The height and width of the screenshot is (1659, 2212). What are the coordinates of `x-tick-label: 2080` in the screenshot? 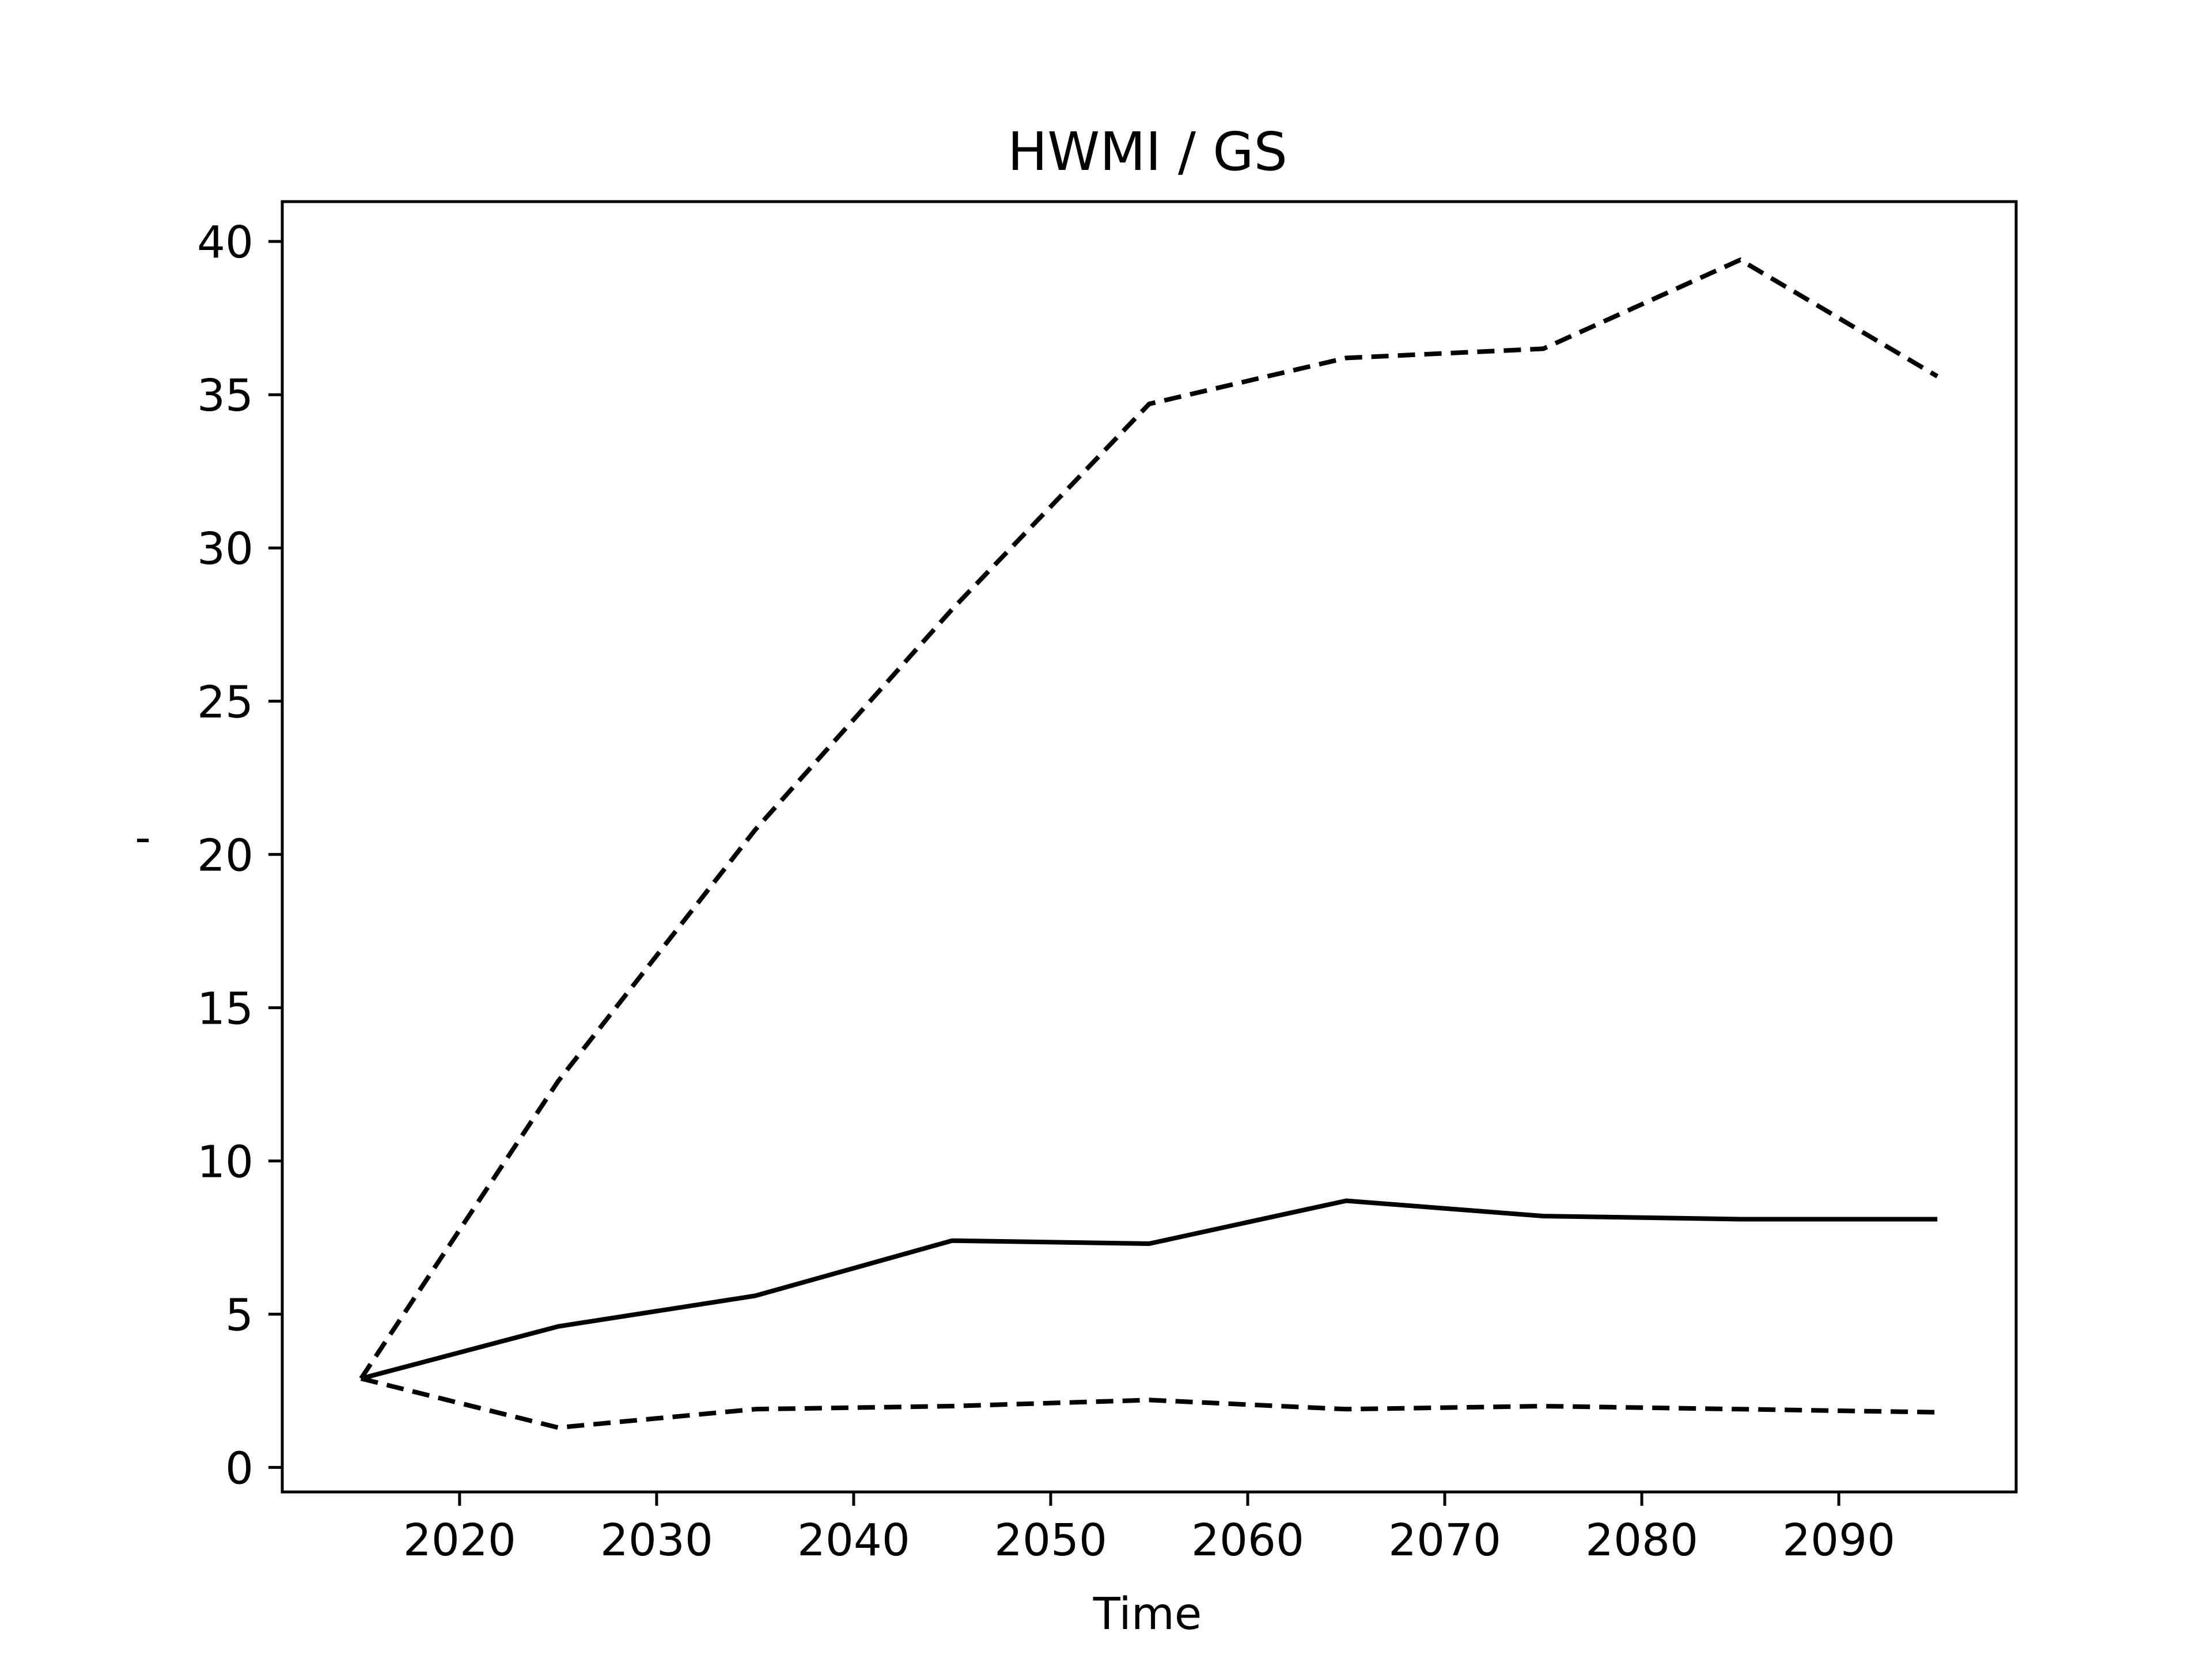 It's located at (1641, 1540).